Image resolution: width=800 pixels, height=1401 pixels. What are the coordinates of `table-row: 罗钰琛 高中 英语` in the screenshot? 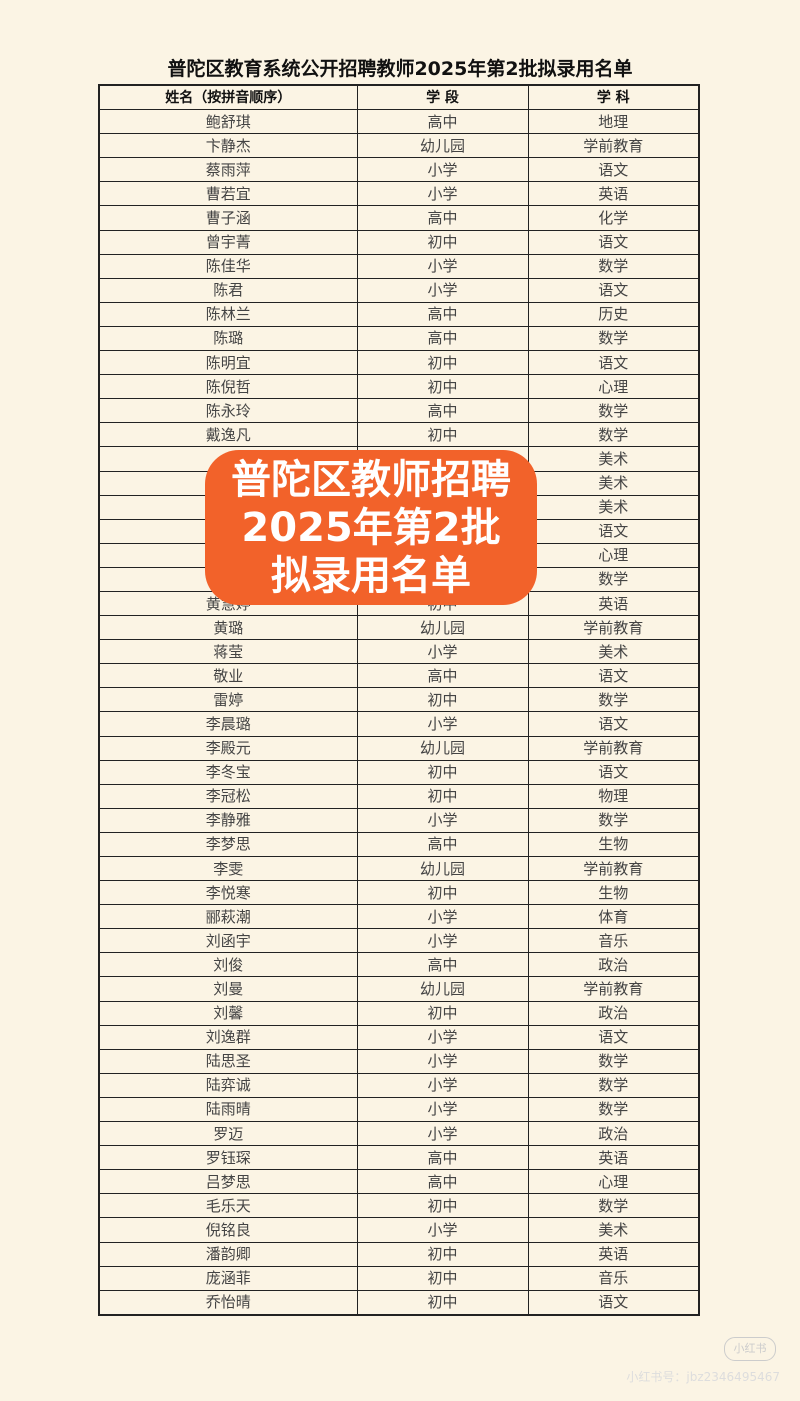 It's located at (399, 1158).